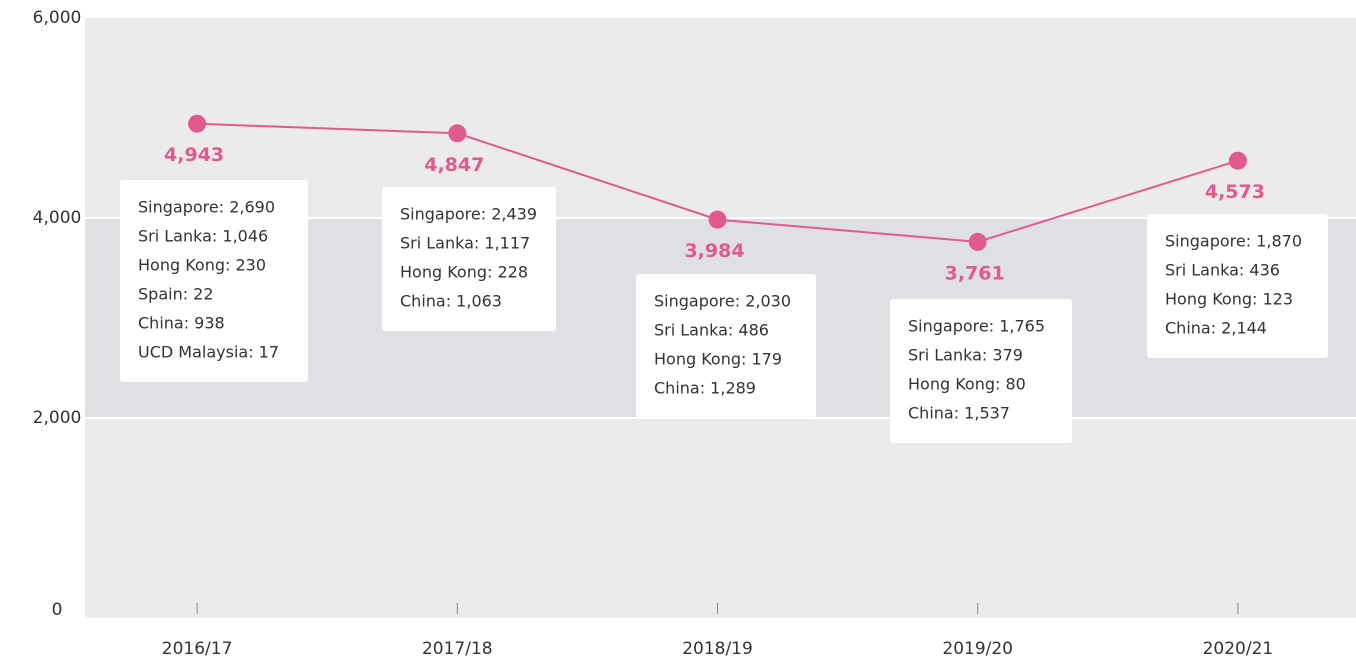  Describe the element at coordinates (451, 301) in the screenshot. I see `annotation-text: China: 1,063` at that location.